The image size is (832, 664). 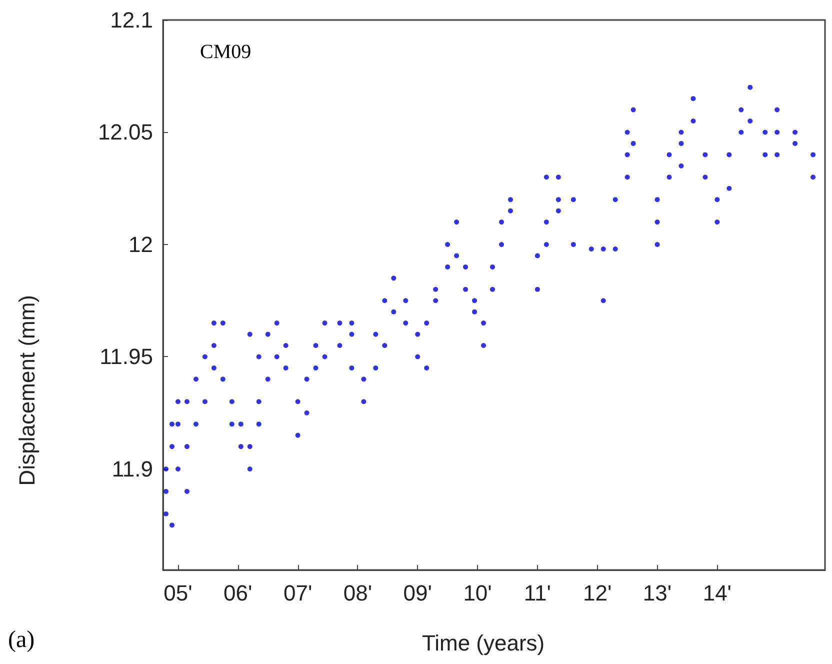 I want to click on x-tick-label: 14', so click(x=717, y=593).